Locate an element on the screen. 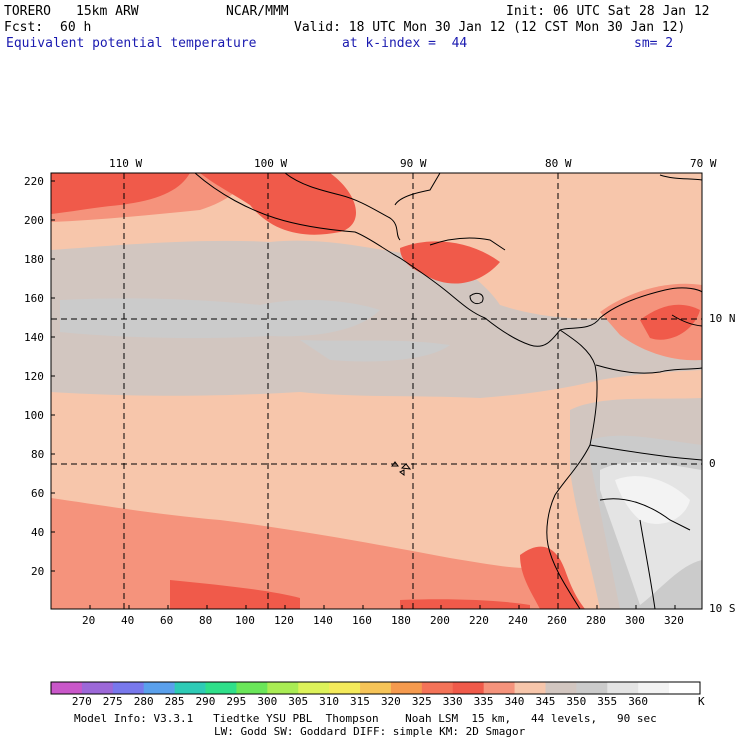 Image resolution: width=740 pixels, height=740 pixels. x-tick-label: 180 is located at coordinates (401, 620).